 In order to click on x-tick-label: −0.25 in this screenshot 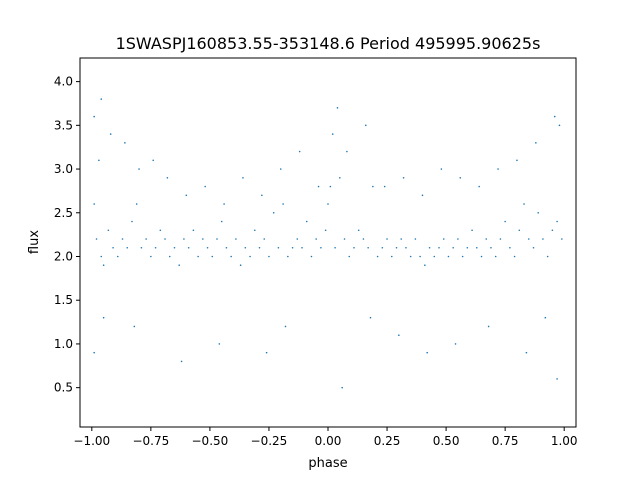, I will do `click(269, 441)`.